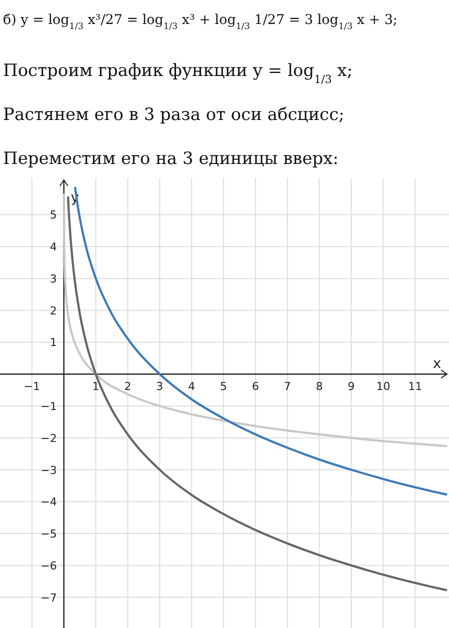 The image size is (449, 628). Describe the element at coordinates (255, 387) in the screenshot. I see `x-tick-label: 6` at that location.